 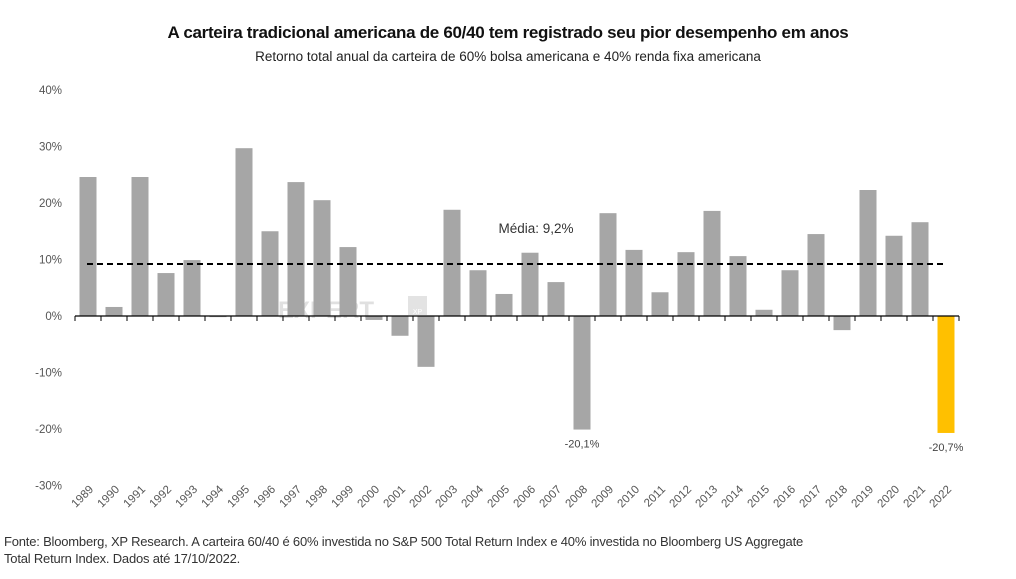 I want to click on bar-2011, so click(x=660, y=304).